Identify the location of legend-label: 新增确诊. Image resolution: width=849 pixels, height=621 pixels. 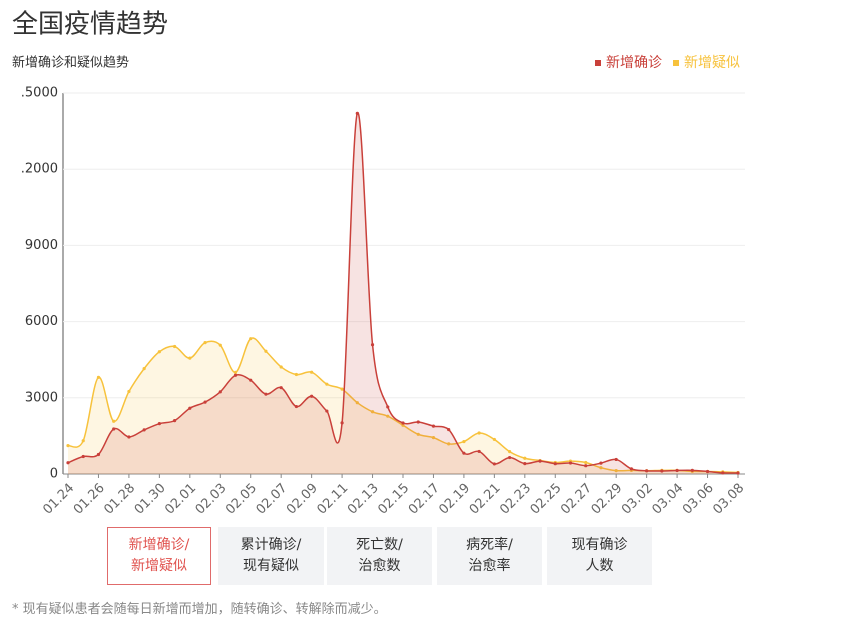
(634, 63).